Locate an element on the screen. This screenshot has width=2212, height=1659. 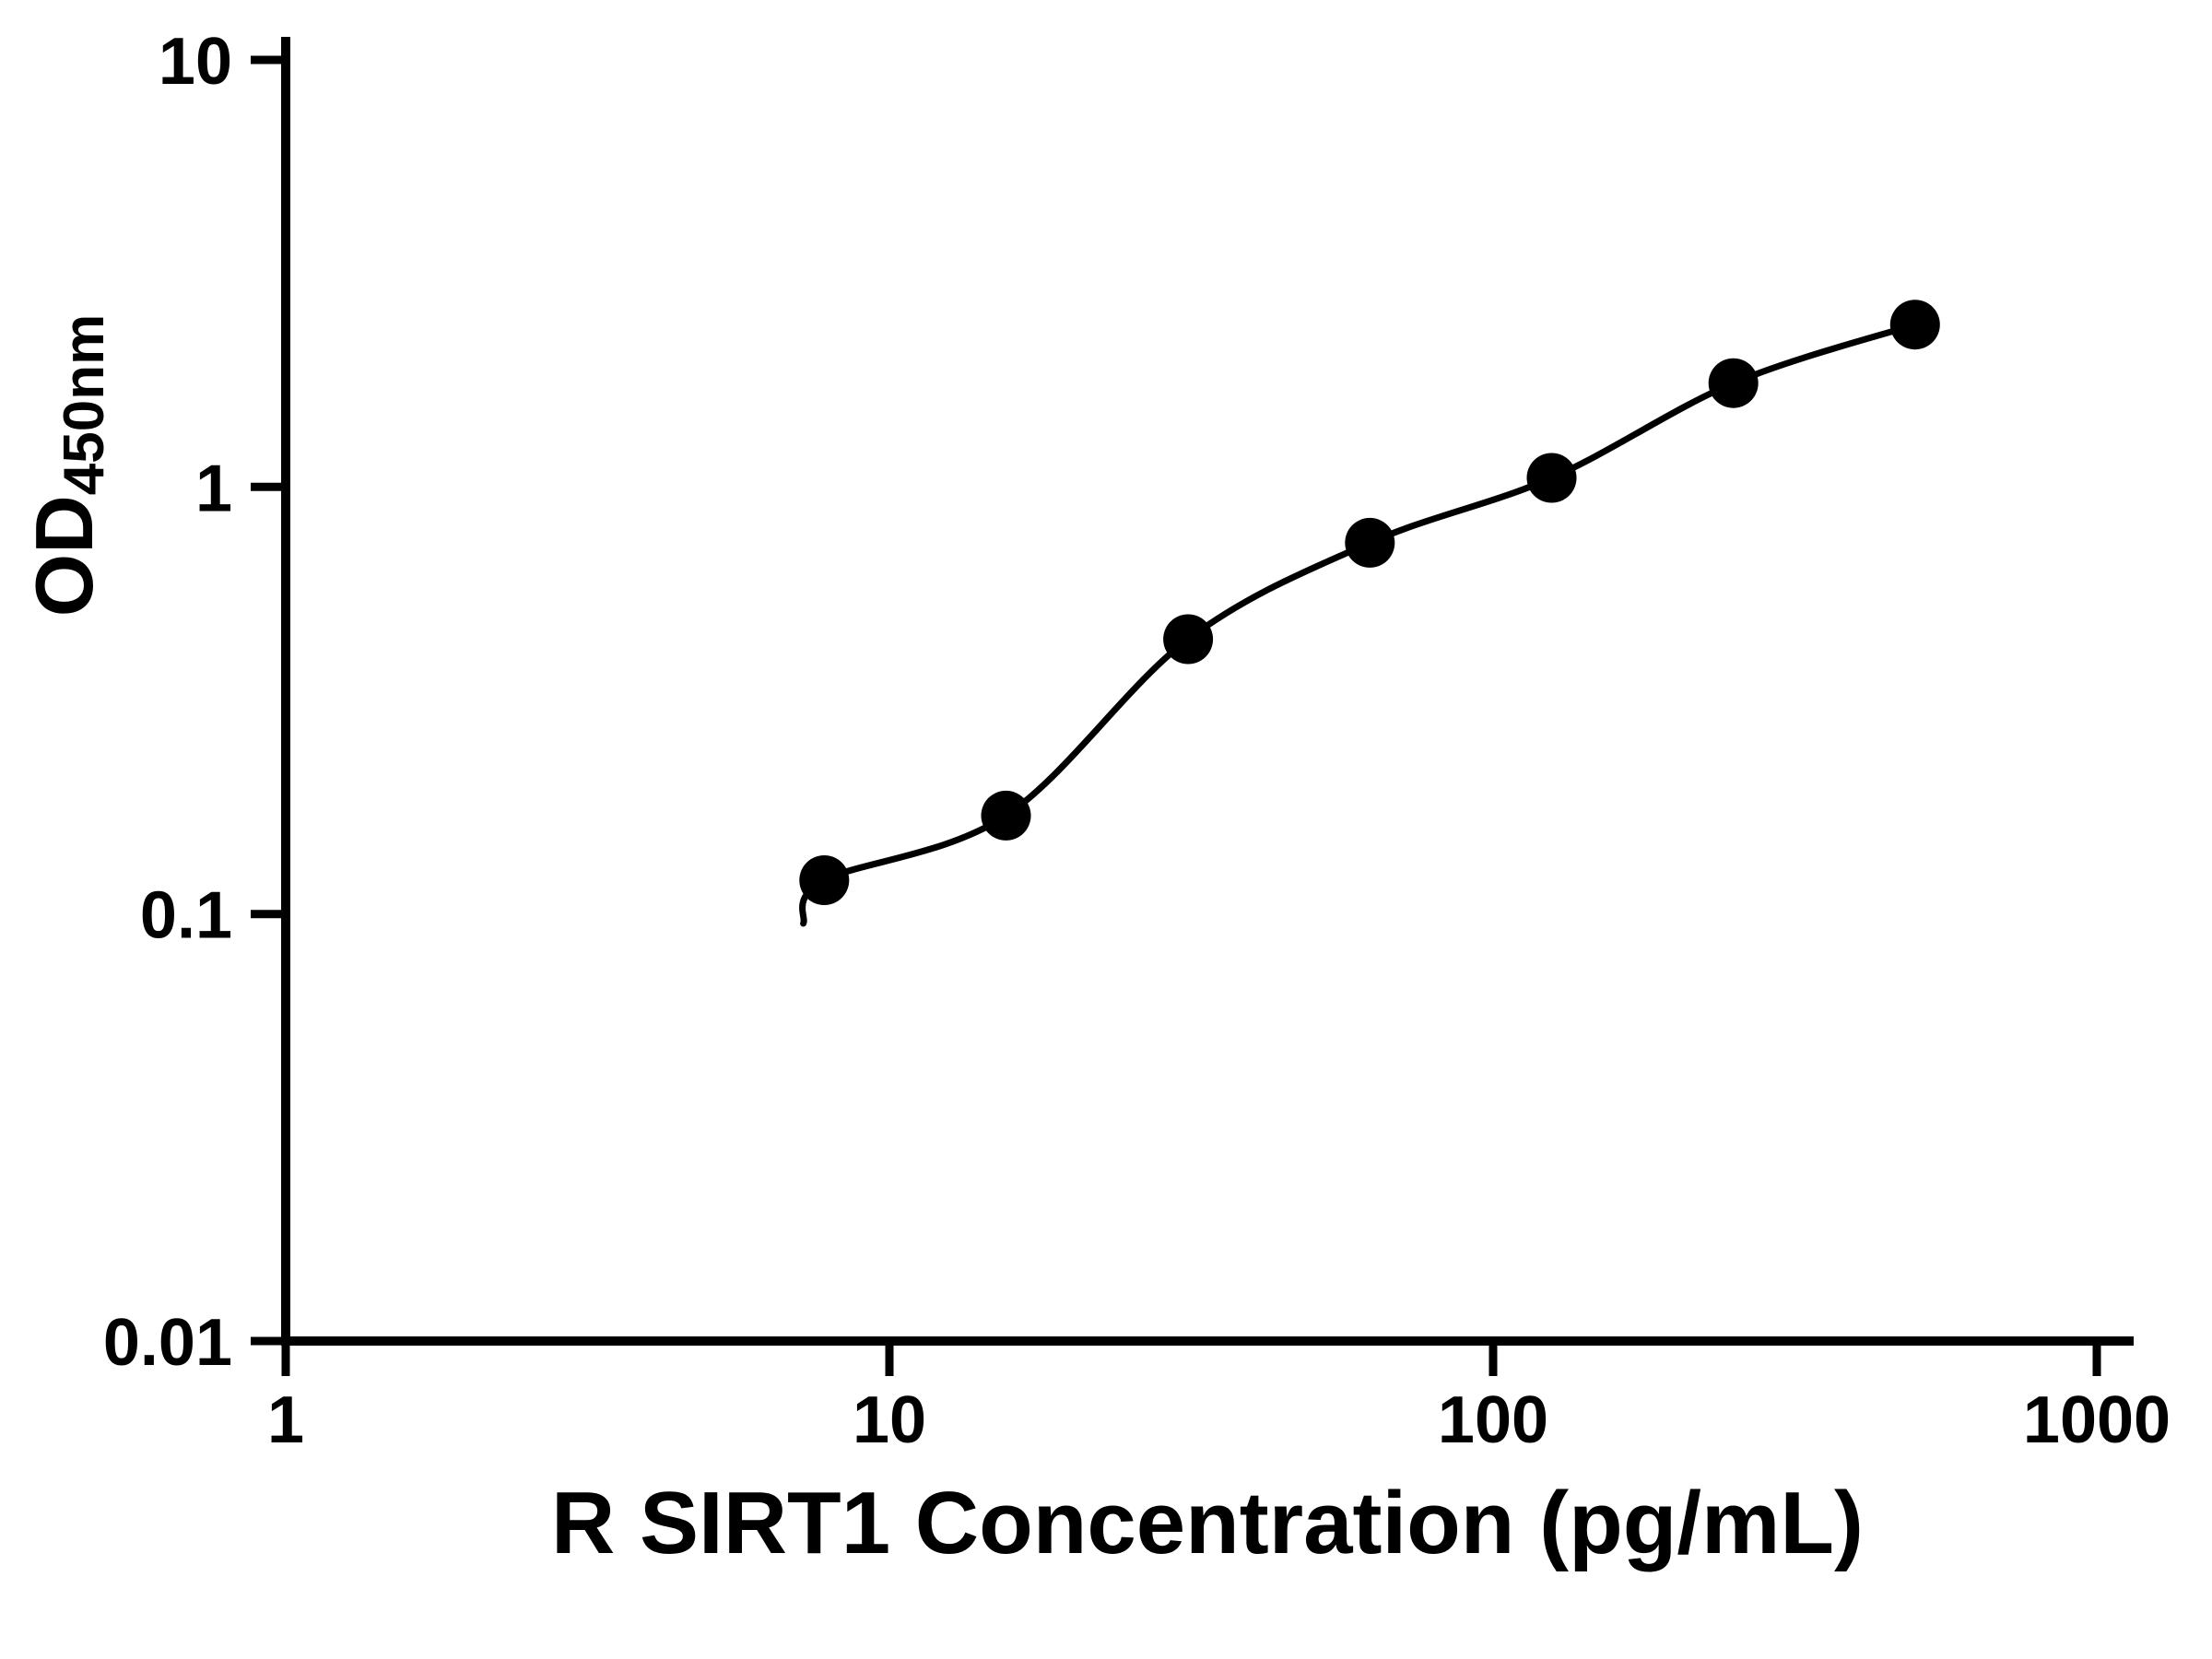
x-axis-title: R SIRT1 Concentration (pg/mL) is located at coordinates (1207, 1523).